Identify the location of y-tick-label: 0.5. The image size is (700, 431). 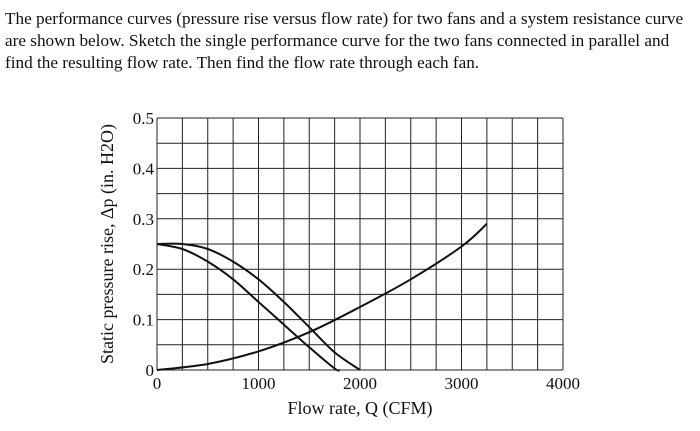
(143, 118).